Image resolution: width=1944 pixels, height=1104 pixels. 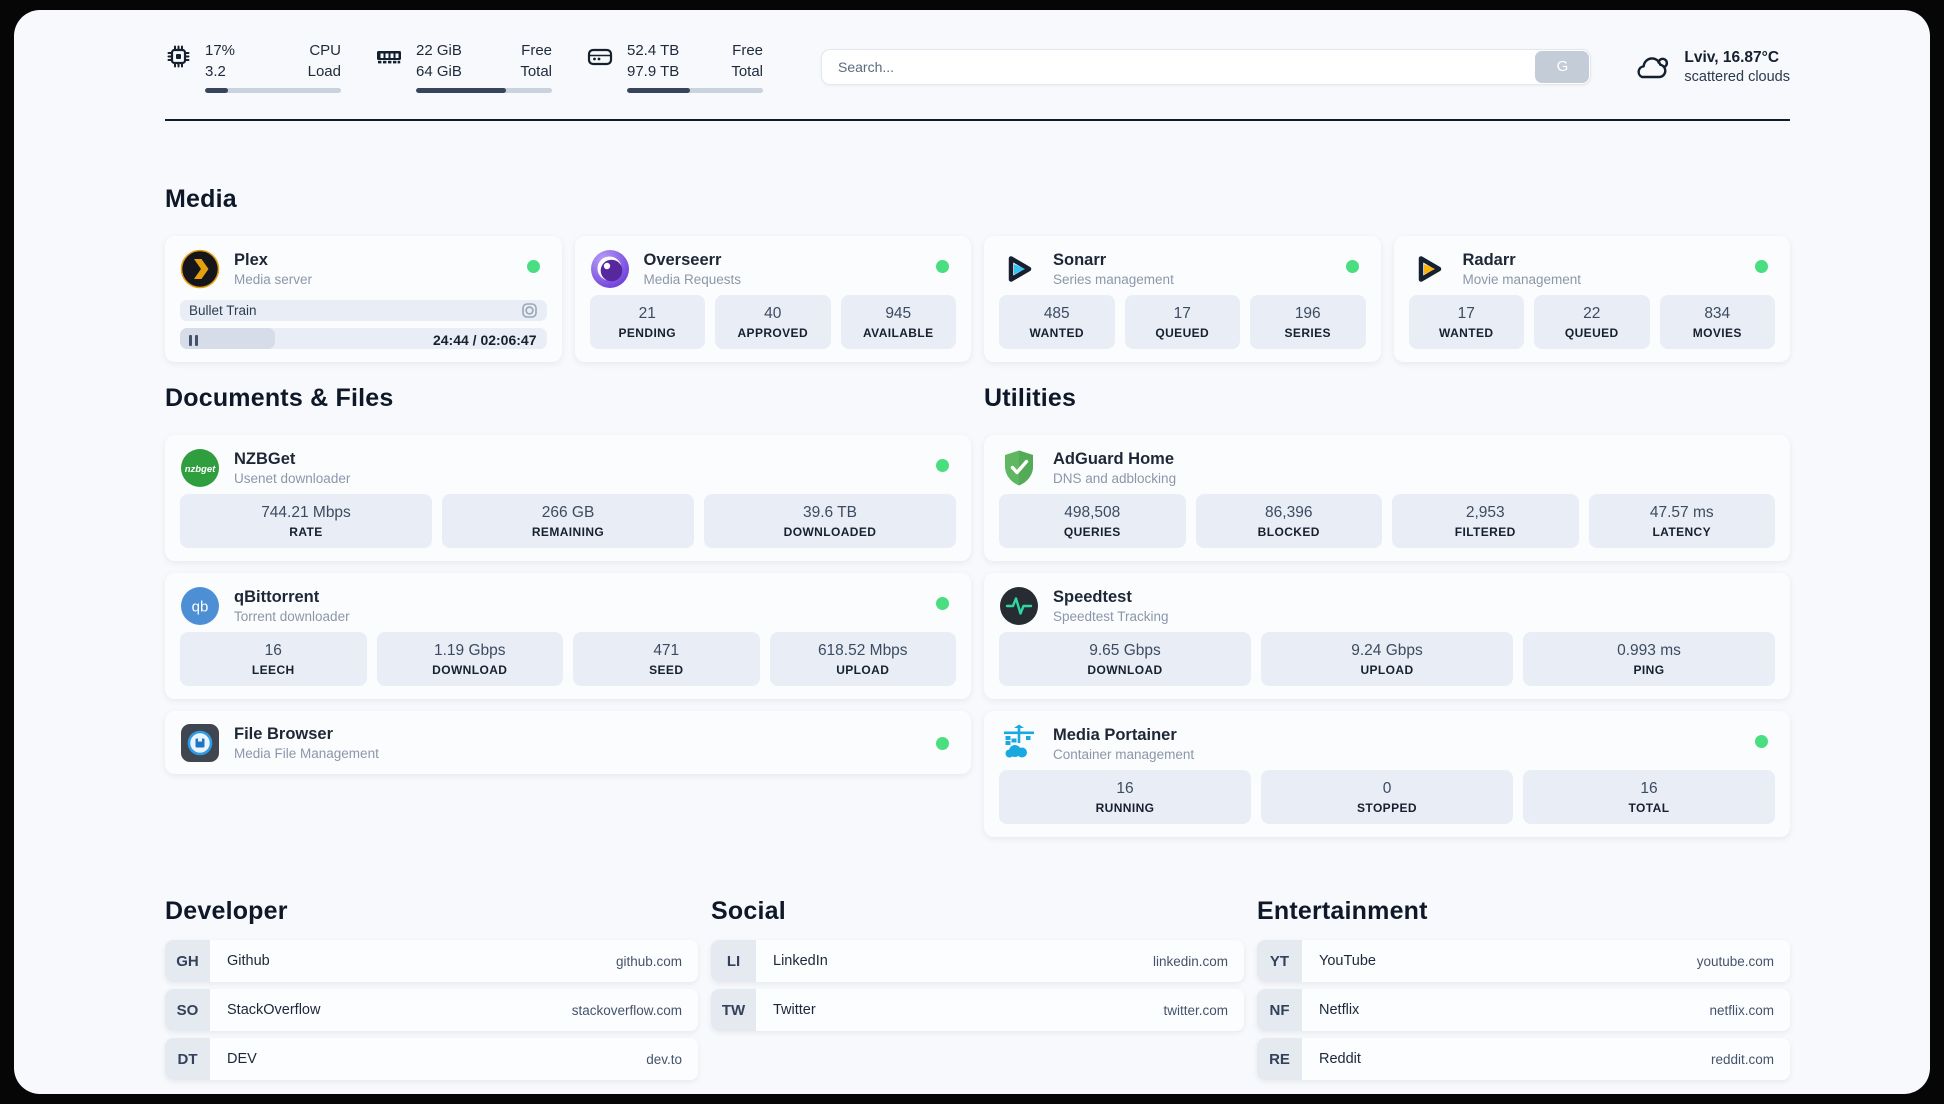 What do you see at coordinates (431, 1059) in the screenshot?
I see `link-dev: DT DEV dev.to` at bounding box center [431, 1059].